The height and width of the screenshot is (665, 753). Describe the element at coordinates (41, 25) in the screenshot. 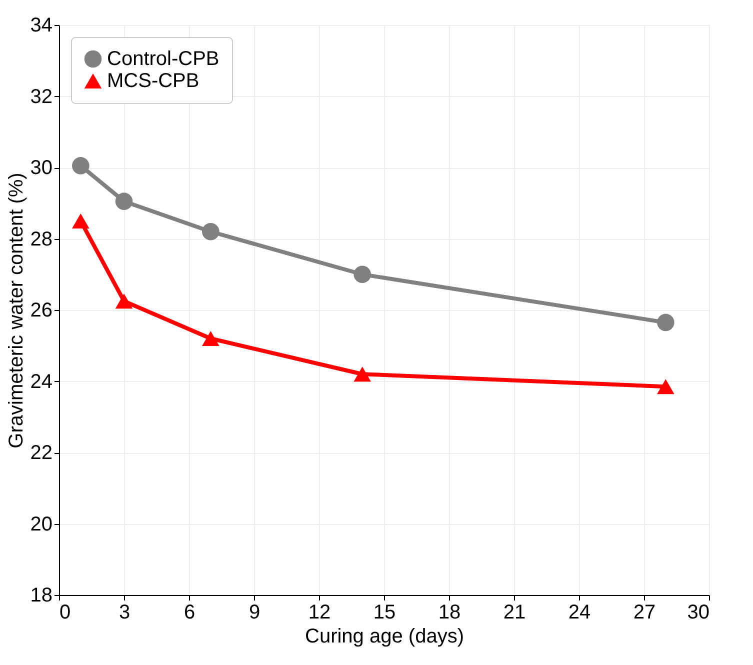

I see `y-tick-label: 34` at that location.